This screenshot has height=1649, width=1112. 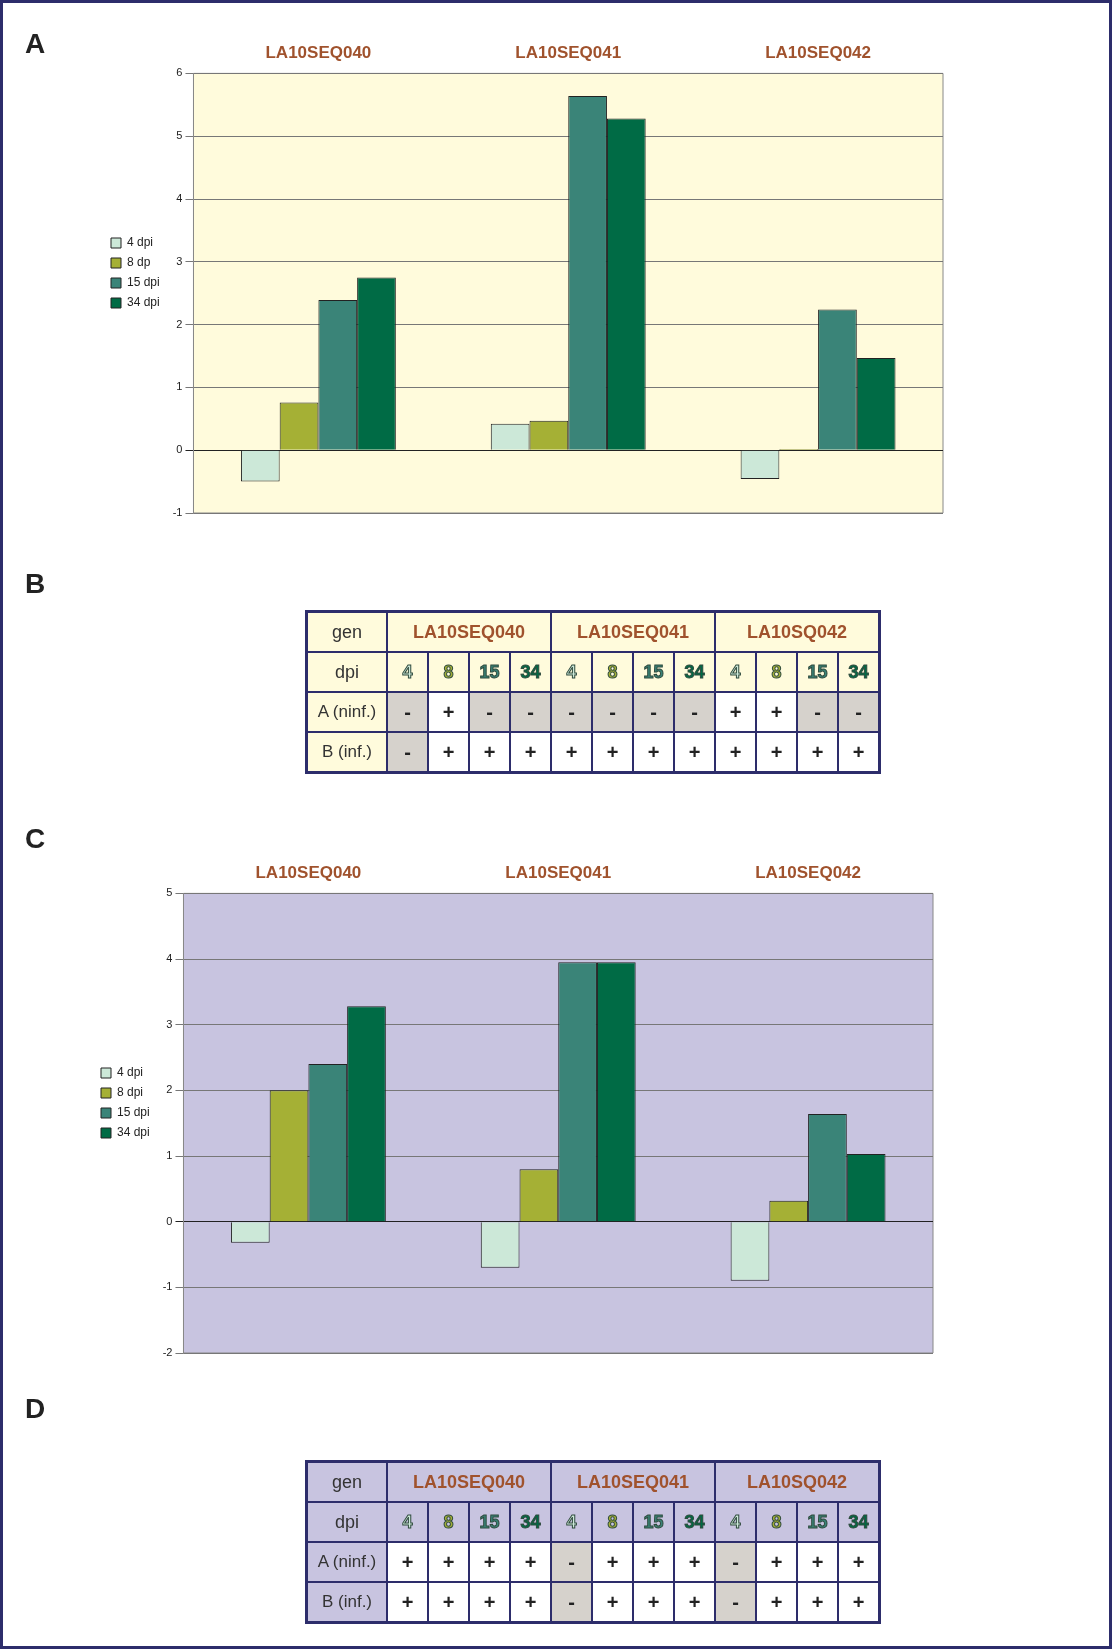 I want to click on legend-label: 8 dpi, so click(x=130, y=1092).